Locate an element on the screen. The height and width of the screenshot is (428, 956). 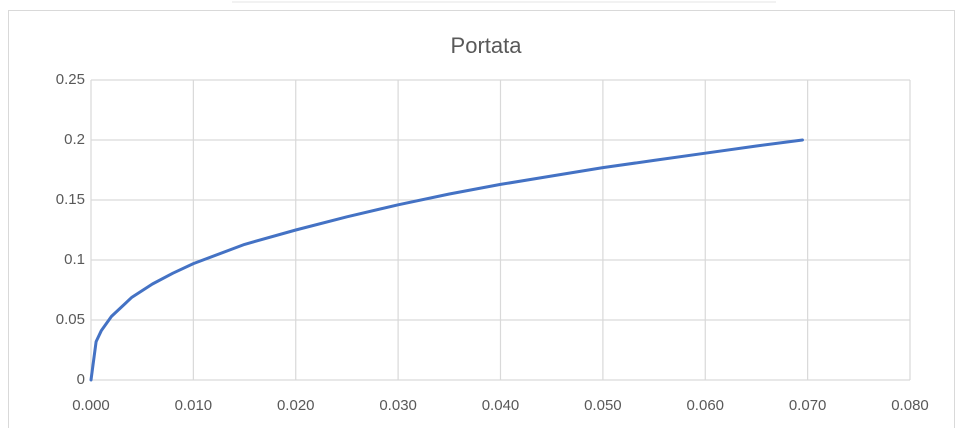
y-tick-label: 0 is located at coordinates (81, 379).